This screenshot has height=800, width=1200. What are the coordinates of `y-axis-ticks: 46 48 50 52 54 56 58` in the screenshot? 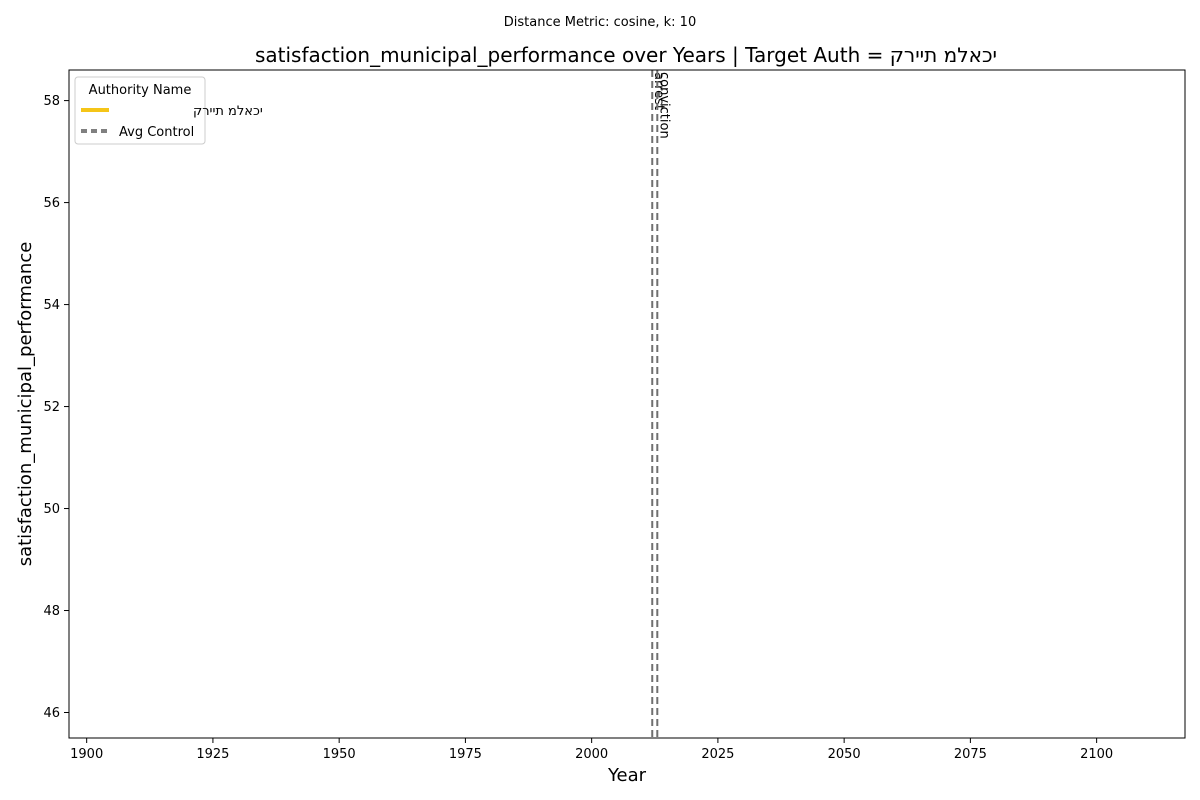 It's located at (56, 407).